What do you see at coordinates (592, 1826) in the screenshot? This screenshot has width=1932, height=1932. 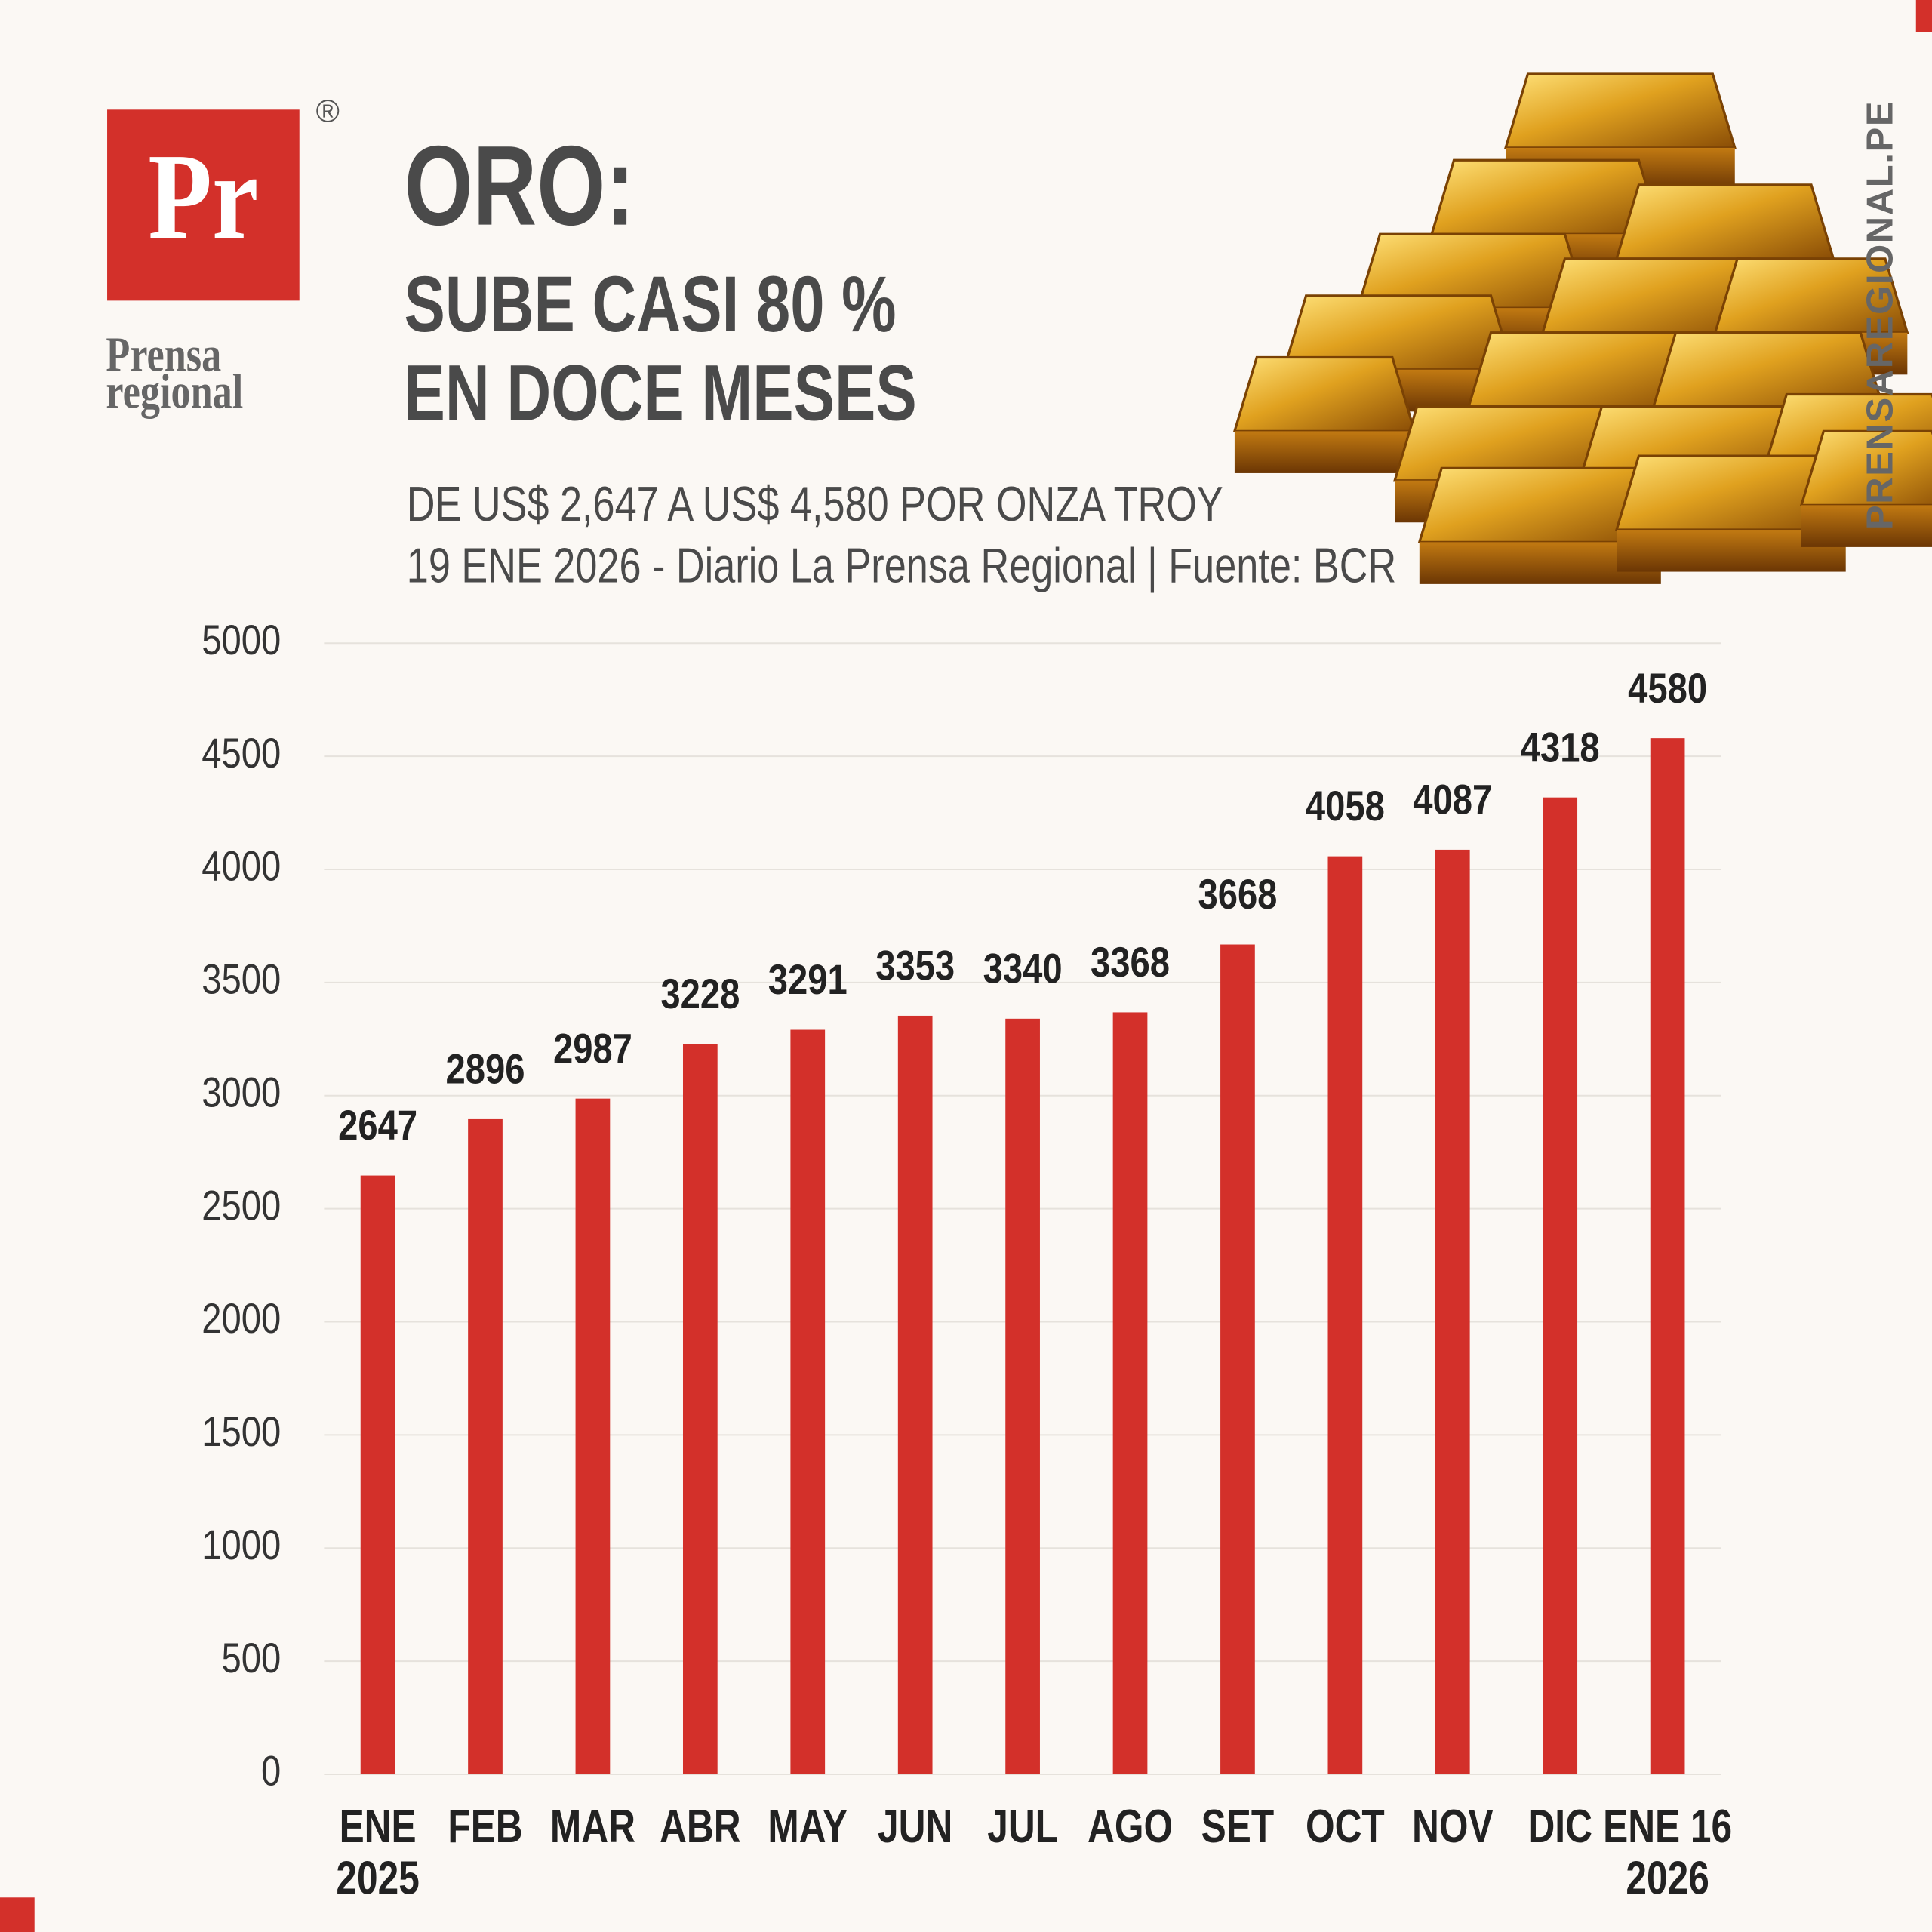 I see `x-tick-label: MAR` at bounding box center [592, 1826].